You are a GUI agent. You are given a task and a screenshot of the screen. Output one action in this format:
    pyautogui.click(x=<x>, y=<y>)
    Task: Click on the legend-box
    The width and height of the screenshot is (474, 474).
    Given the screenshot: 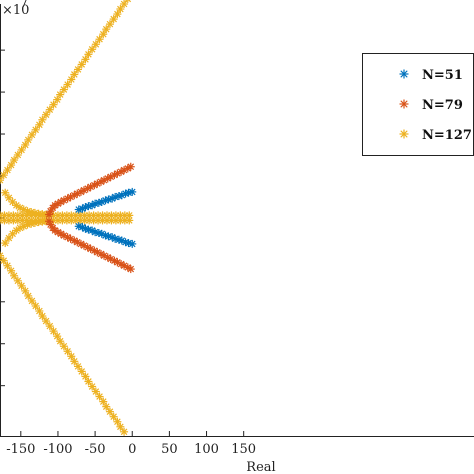 What is the action you would take?
    pyautogui.click(x=418, y=104)
    